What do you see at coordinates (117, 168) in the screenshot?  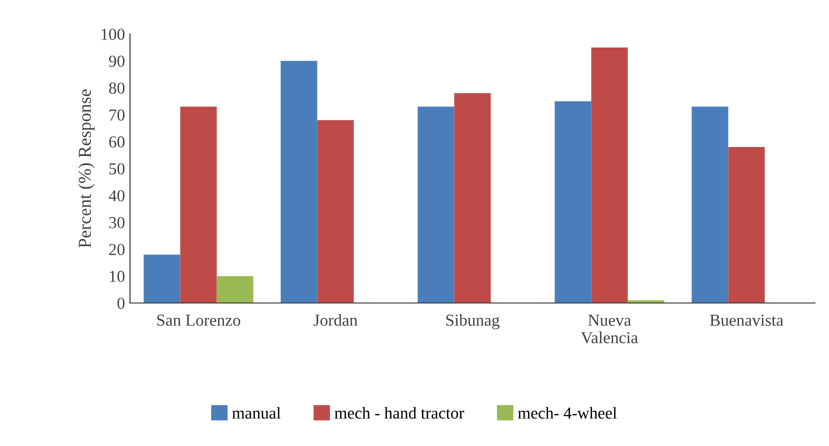 I see `y-tick-label: 50` at bounding box center [117, 168].